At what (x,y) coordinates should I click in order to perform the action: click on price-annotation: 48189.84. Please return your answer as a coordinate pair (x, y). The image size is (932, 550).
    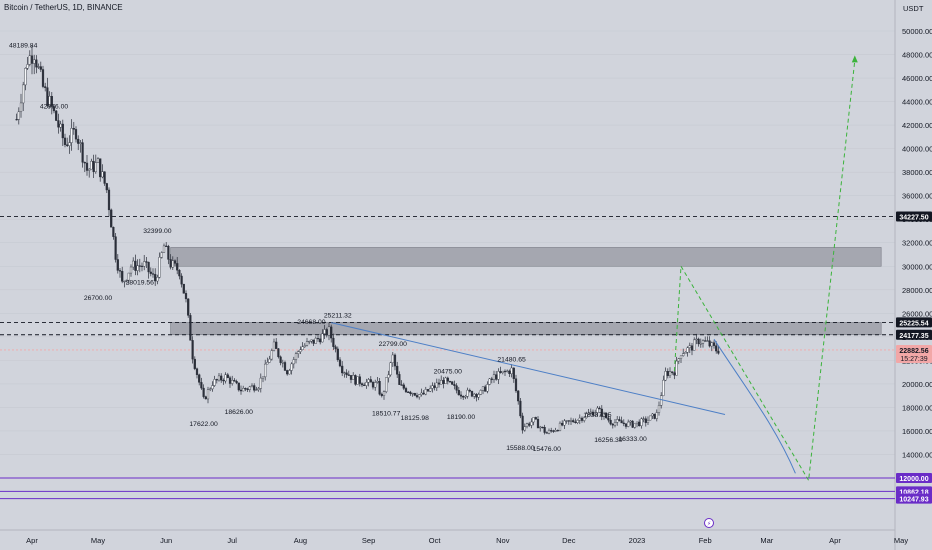
    Looking at the image, I should click on (23, 45).